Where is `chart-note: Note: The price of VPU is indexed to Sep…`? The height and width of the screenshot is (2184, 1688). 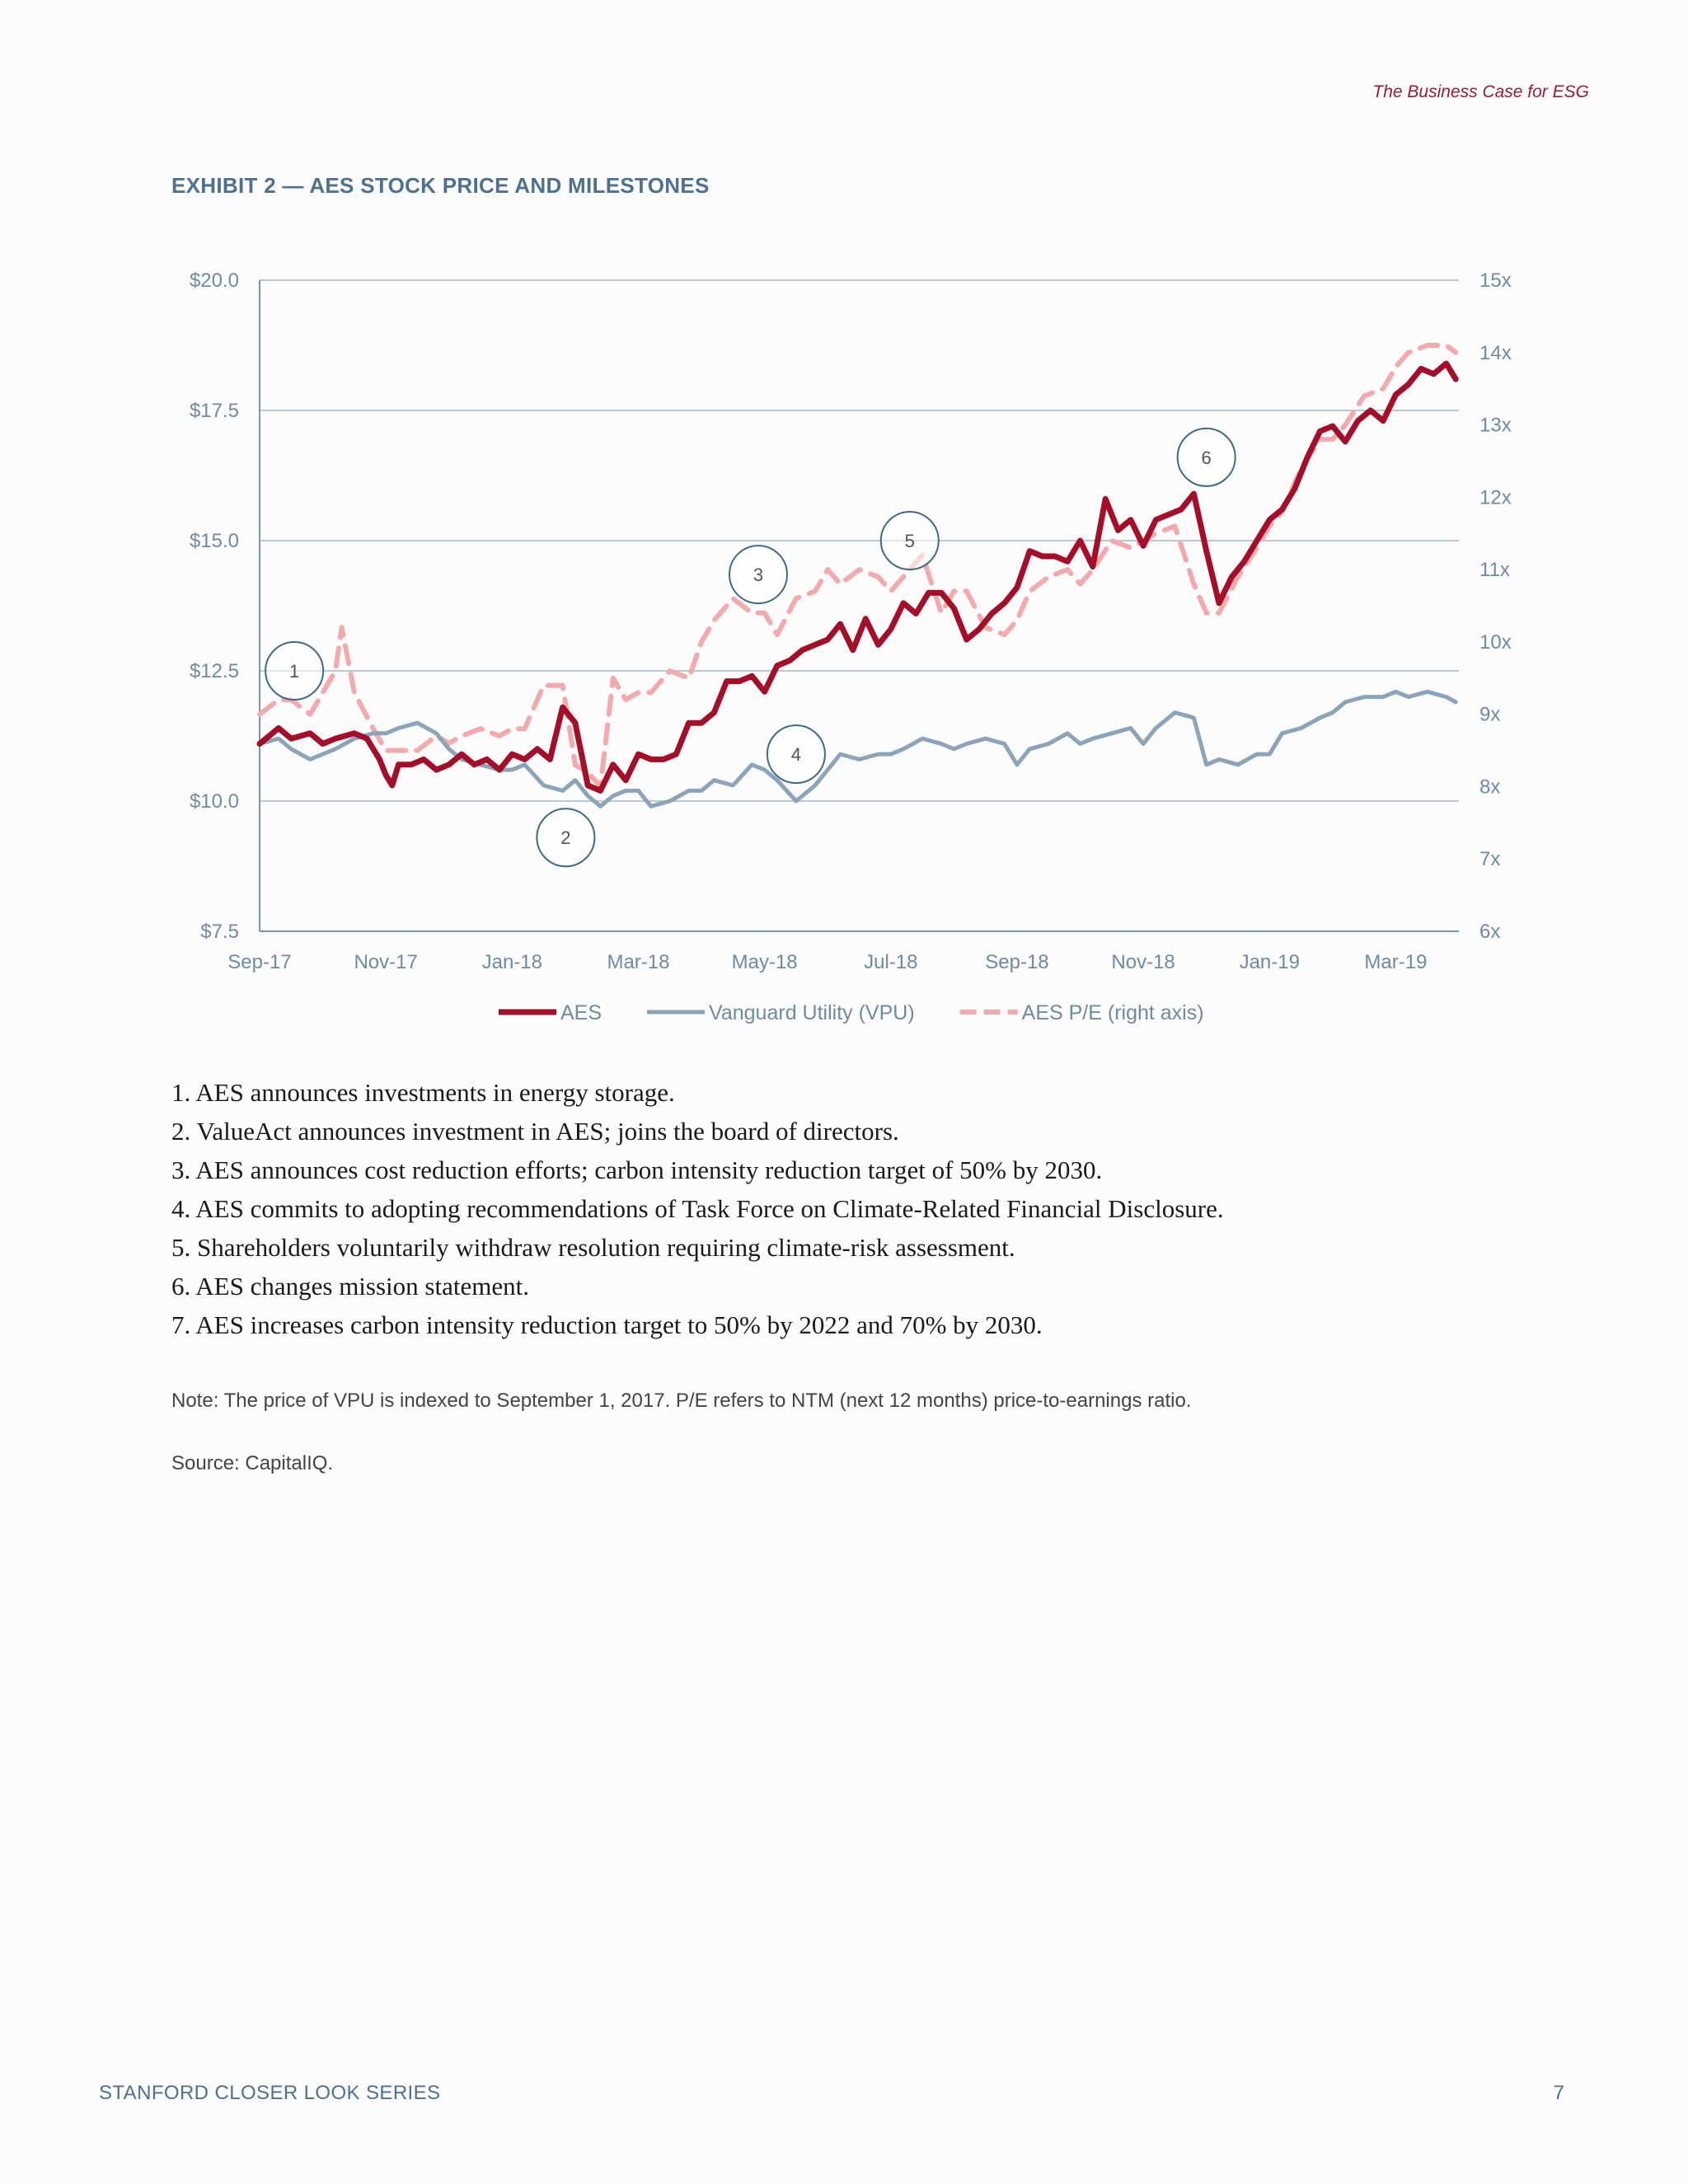 chart-note: Note: The price of VPU is indexed to Sep… is located at coordinates (681, 1401).